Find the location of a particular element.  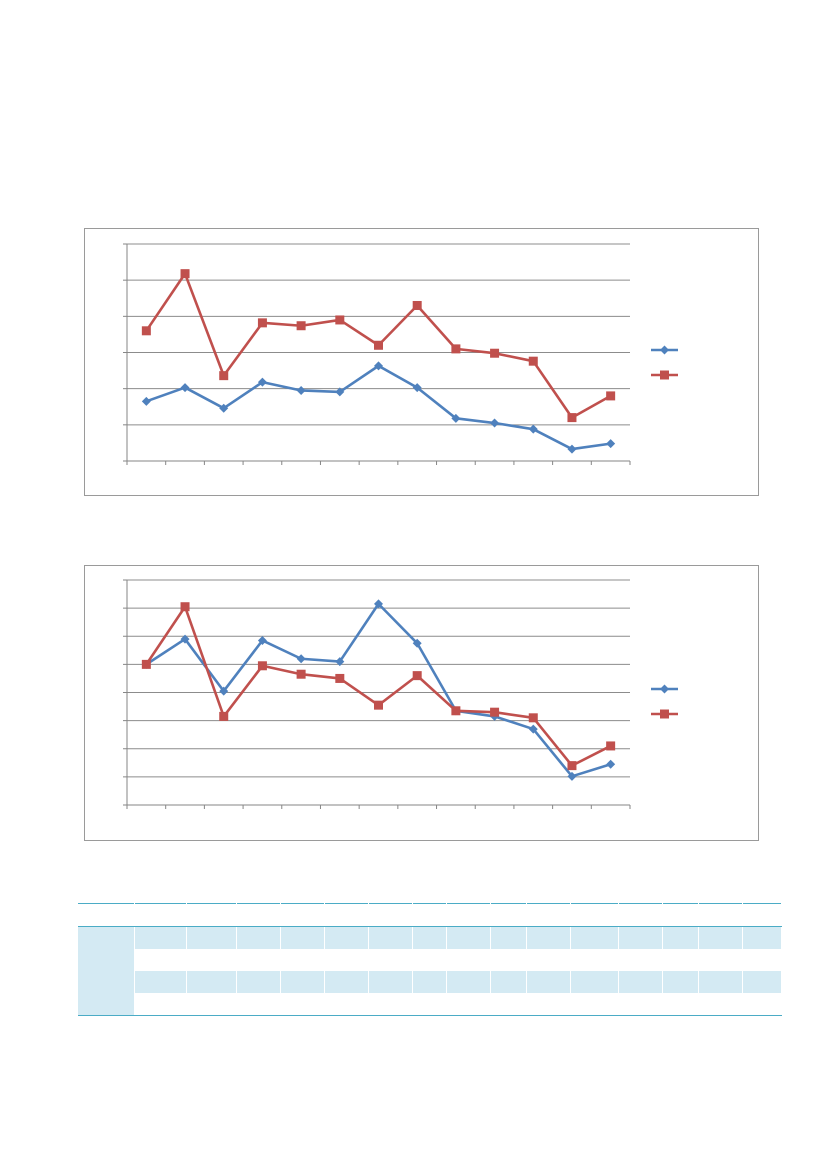

data-table is located at coordinates (430, 959).